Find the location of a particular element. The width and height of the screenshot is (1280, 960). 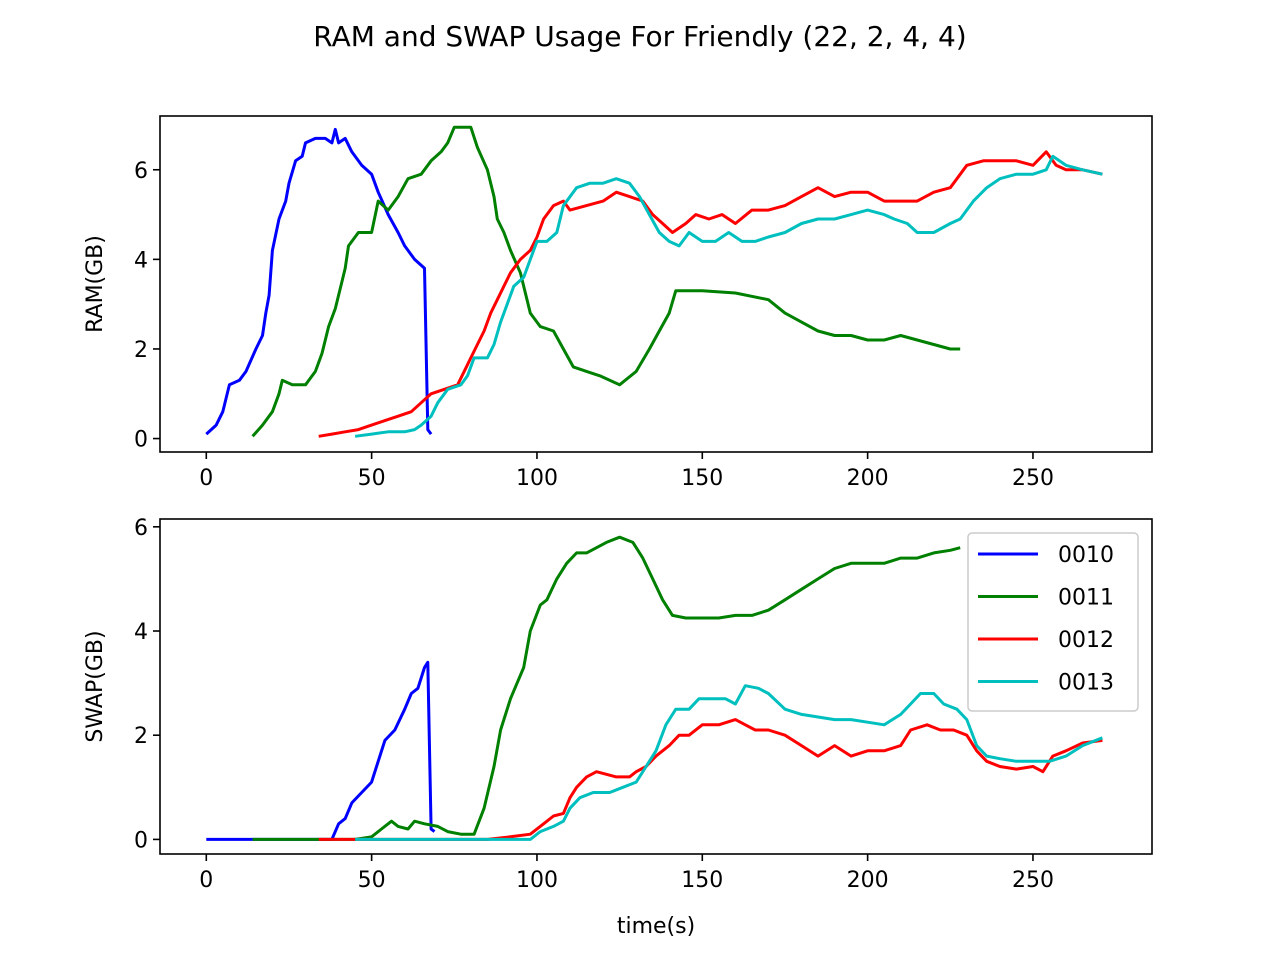

swap-xtick-label-0: 0 is located at coordinates (206, 880).